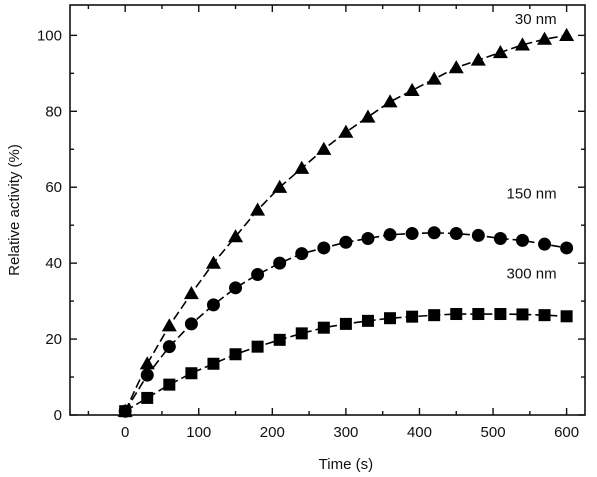 The width and height of the screenshot is (597, 477). What do you see at coordinates (566, 432) in the screenshot?
I see `x-tick-label: 600` at bounding box center [566, 432].